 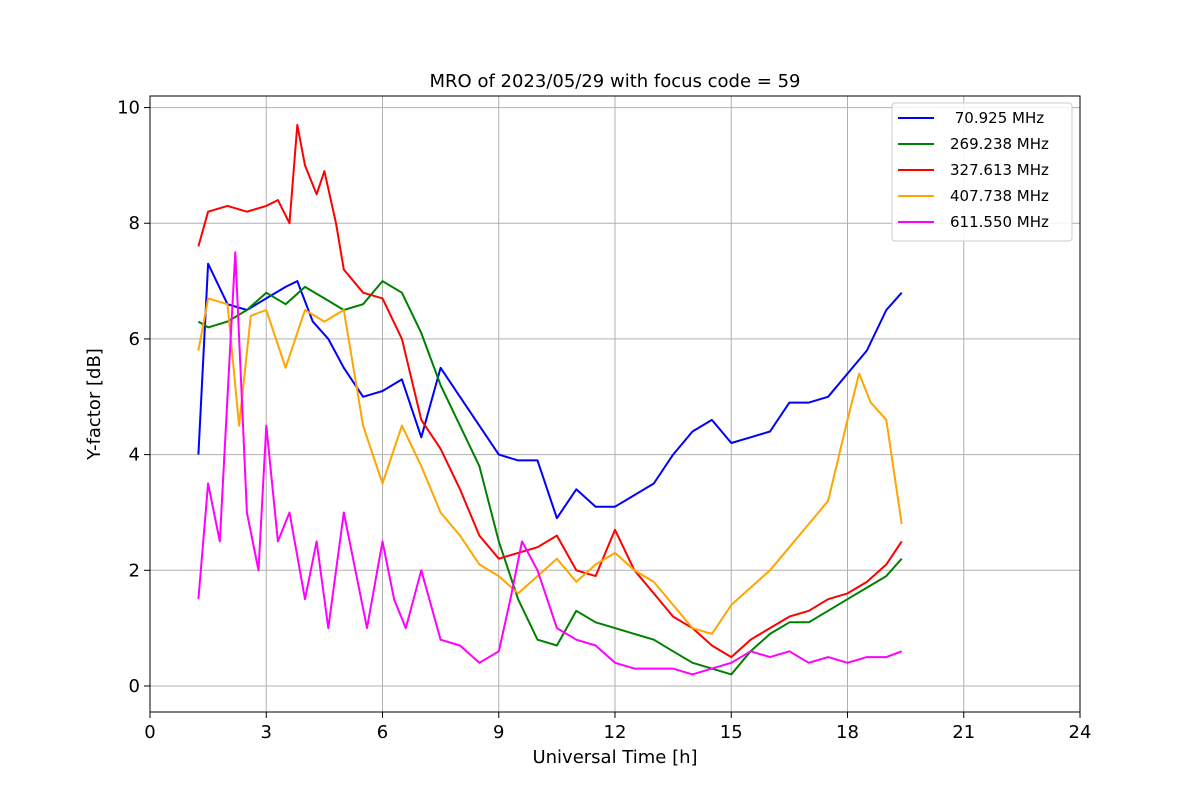 What do you see at coordinates (615, 732) in the screenshot?
I see `x-tick-label: 12` at bounding box center [615, 732].